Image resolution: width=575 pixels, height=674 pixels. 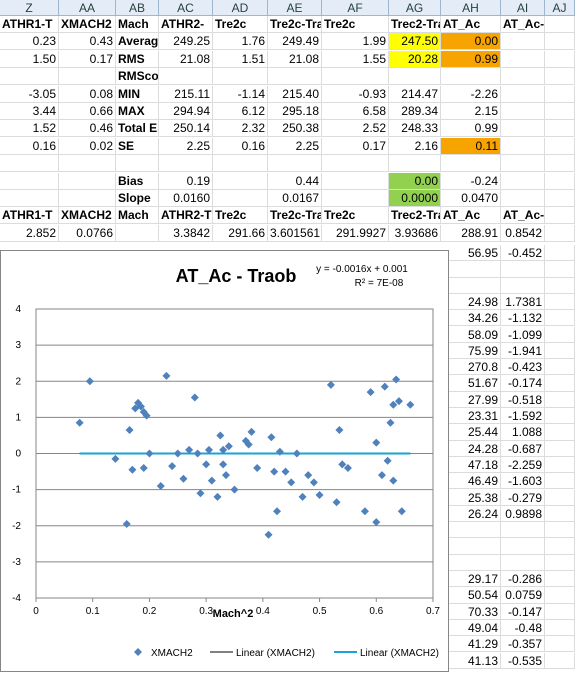 What do you see at coordinates (137, 8) in the screenshot?
I see `column-header-ab: AB` at bounding box center [137, 8].